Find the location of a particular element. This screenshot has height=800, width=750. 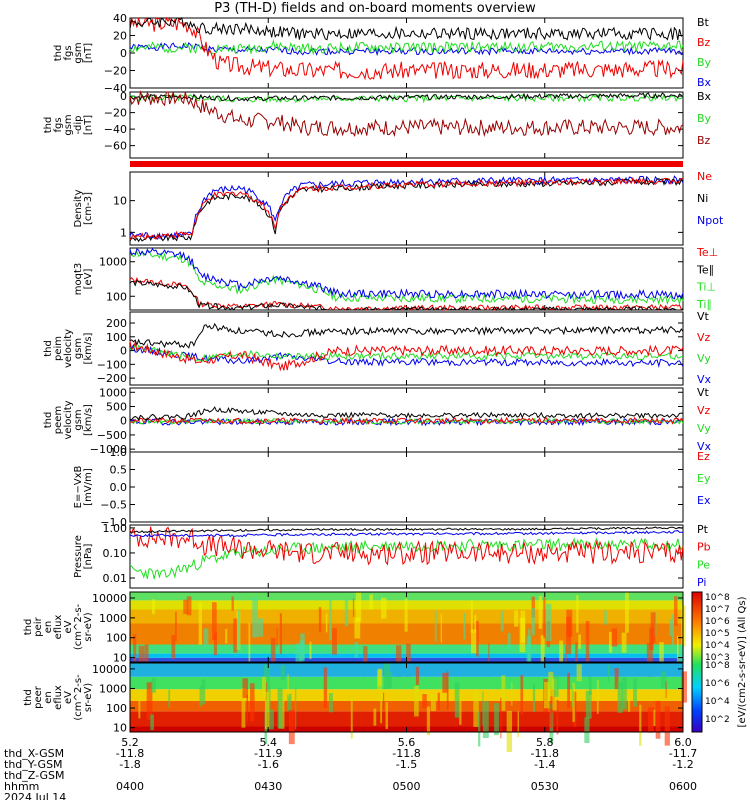

legend-Ey: Ey is located at coordinates (704, 478).